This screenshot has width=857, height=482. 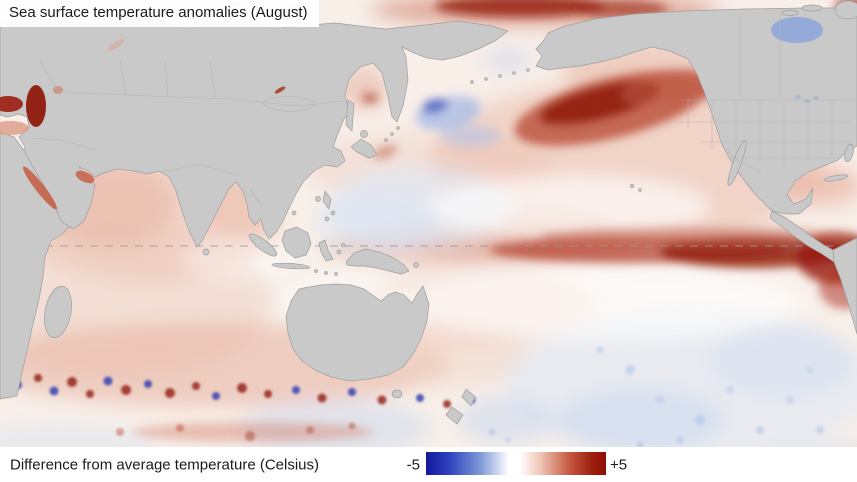 What do you see at coordinates (397, 394) in the screenshot?
I see `land-tasmania` at bounding box center [397, 394].